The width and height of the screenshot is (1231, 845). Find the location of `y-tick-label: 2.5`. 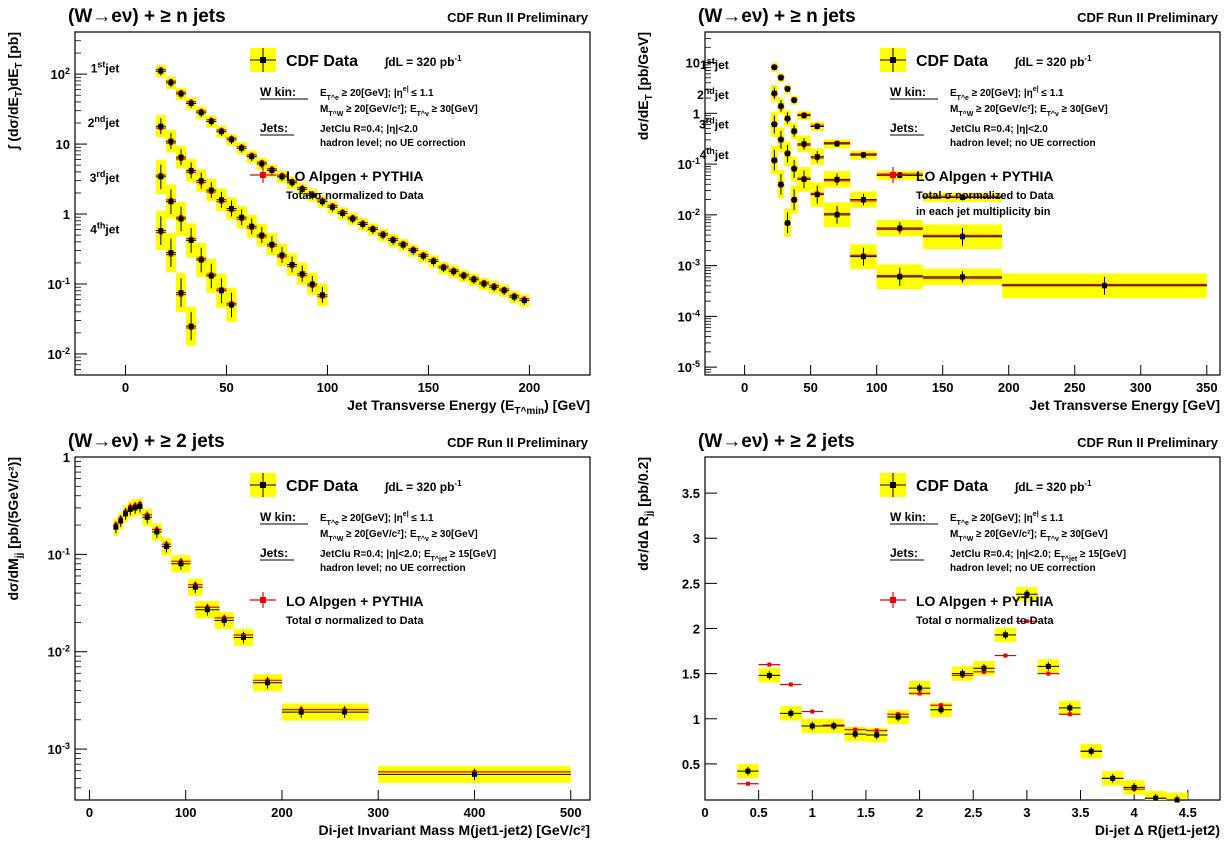

y-tick-label: 2.5 is located at coordinates (691, 583).